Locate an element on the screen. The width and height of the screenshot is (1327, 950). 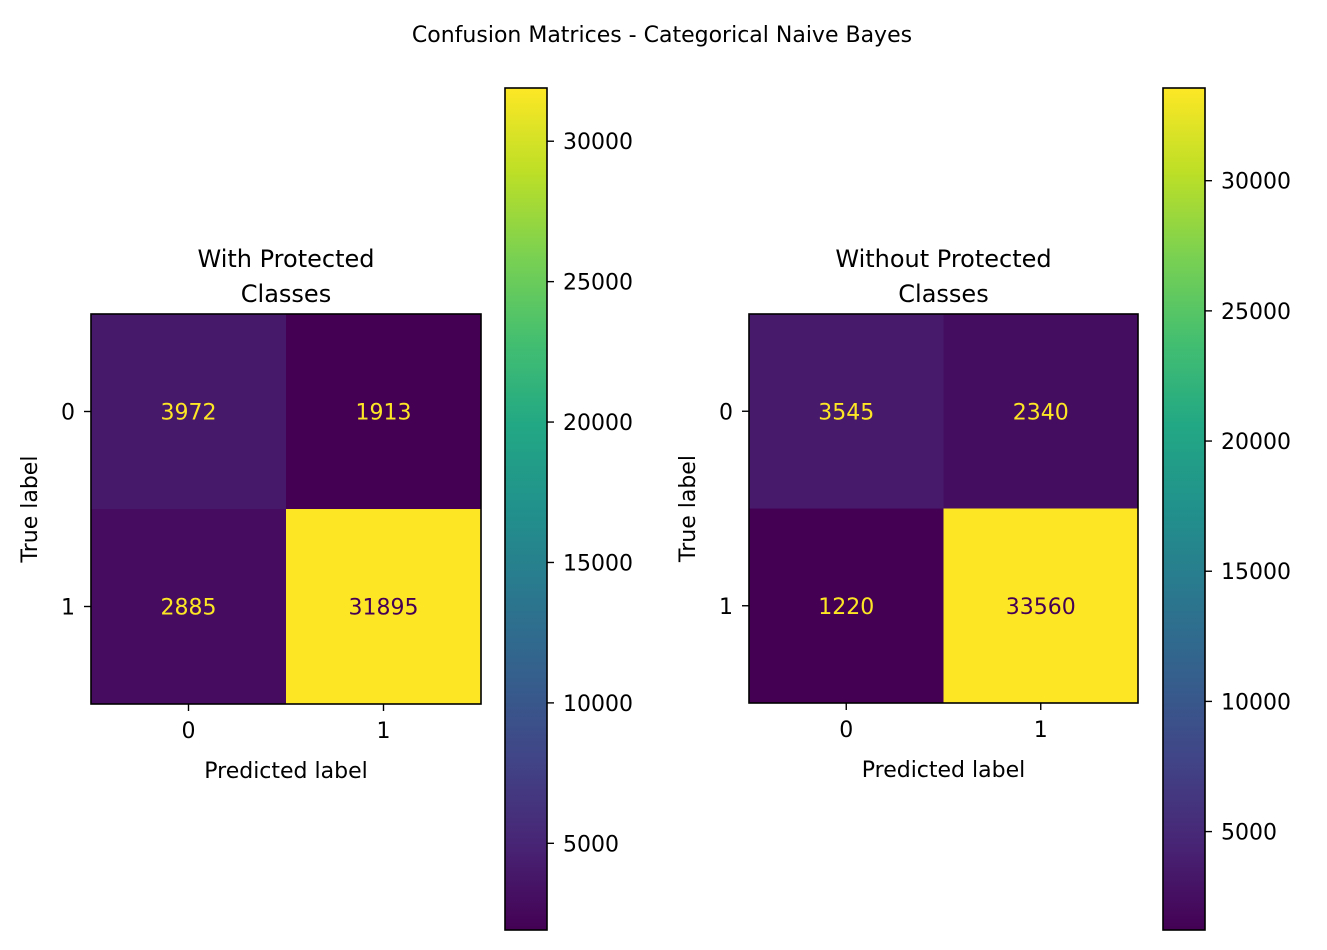
matrix-title: Without Protected is located at coordinates (943, 259).